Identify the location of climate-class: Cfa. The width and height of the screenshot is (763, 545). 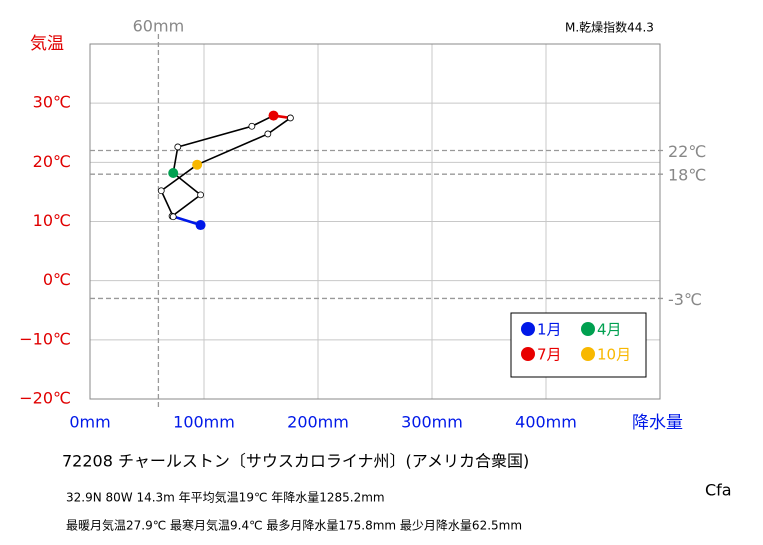
(718, 490).